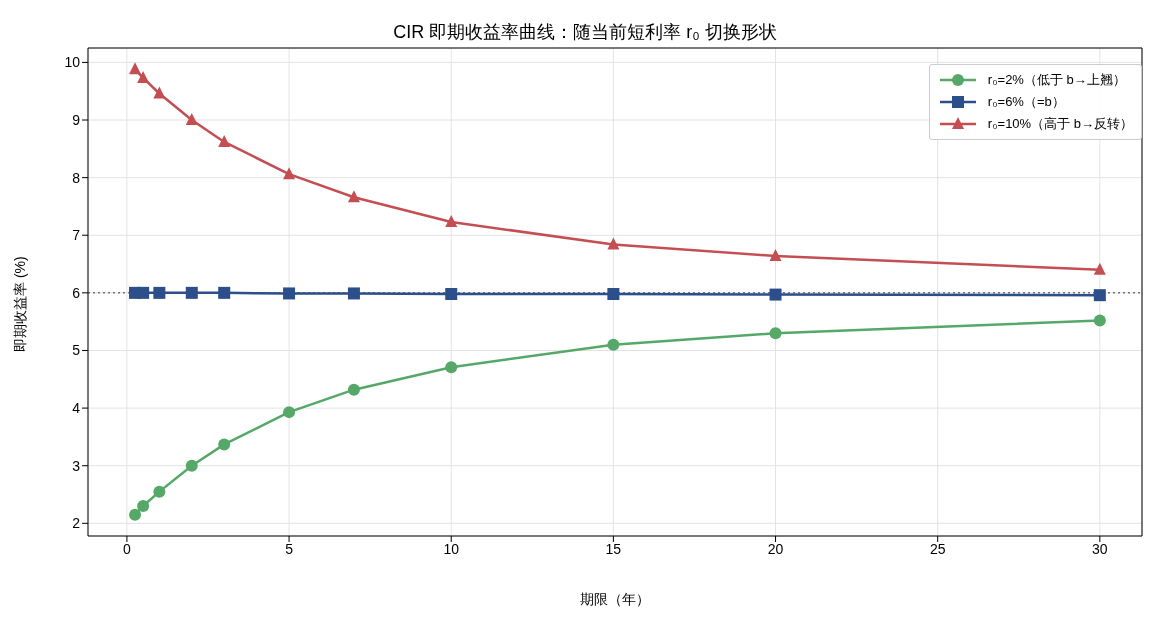 The height and width of the screenshot is (624, 1170). I want to click on y-tick-label: 2, so click(76, 523).